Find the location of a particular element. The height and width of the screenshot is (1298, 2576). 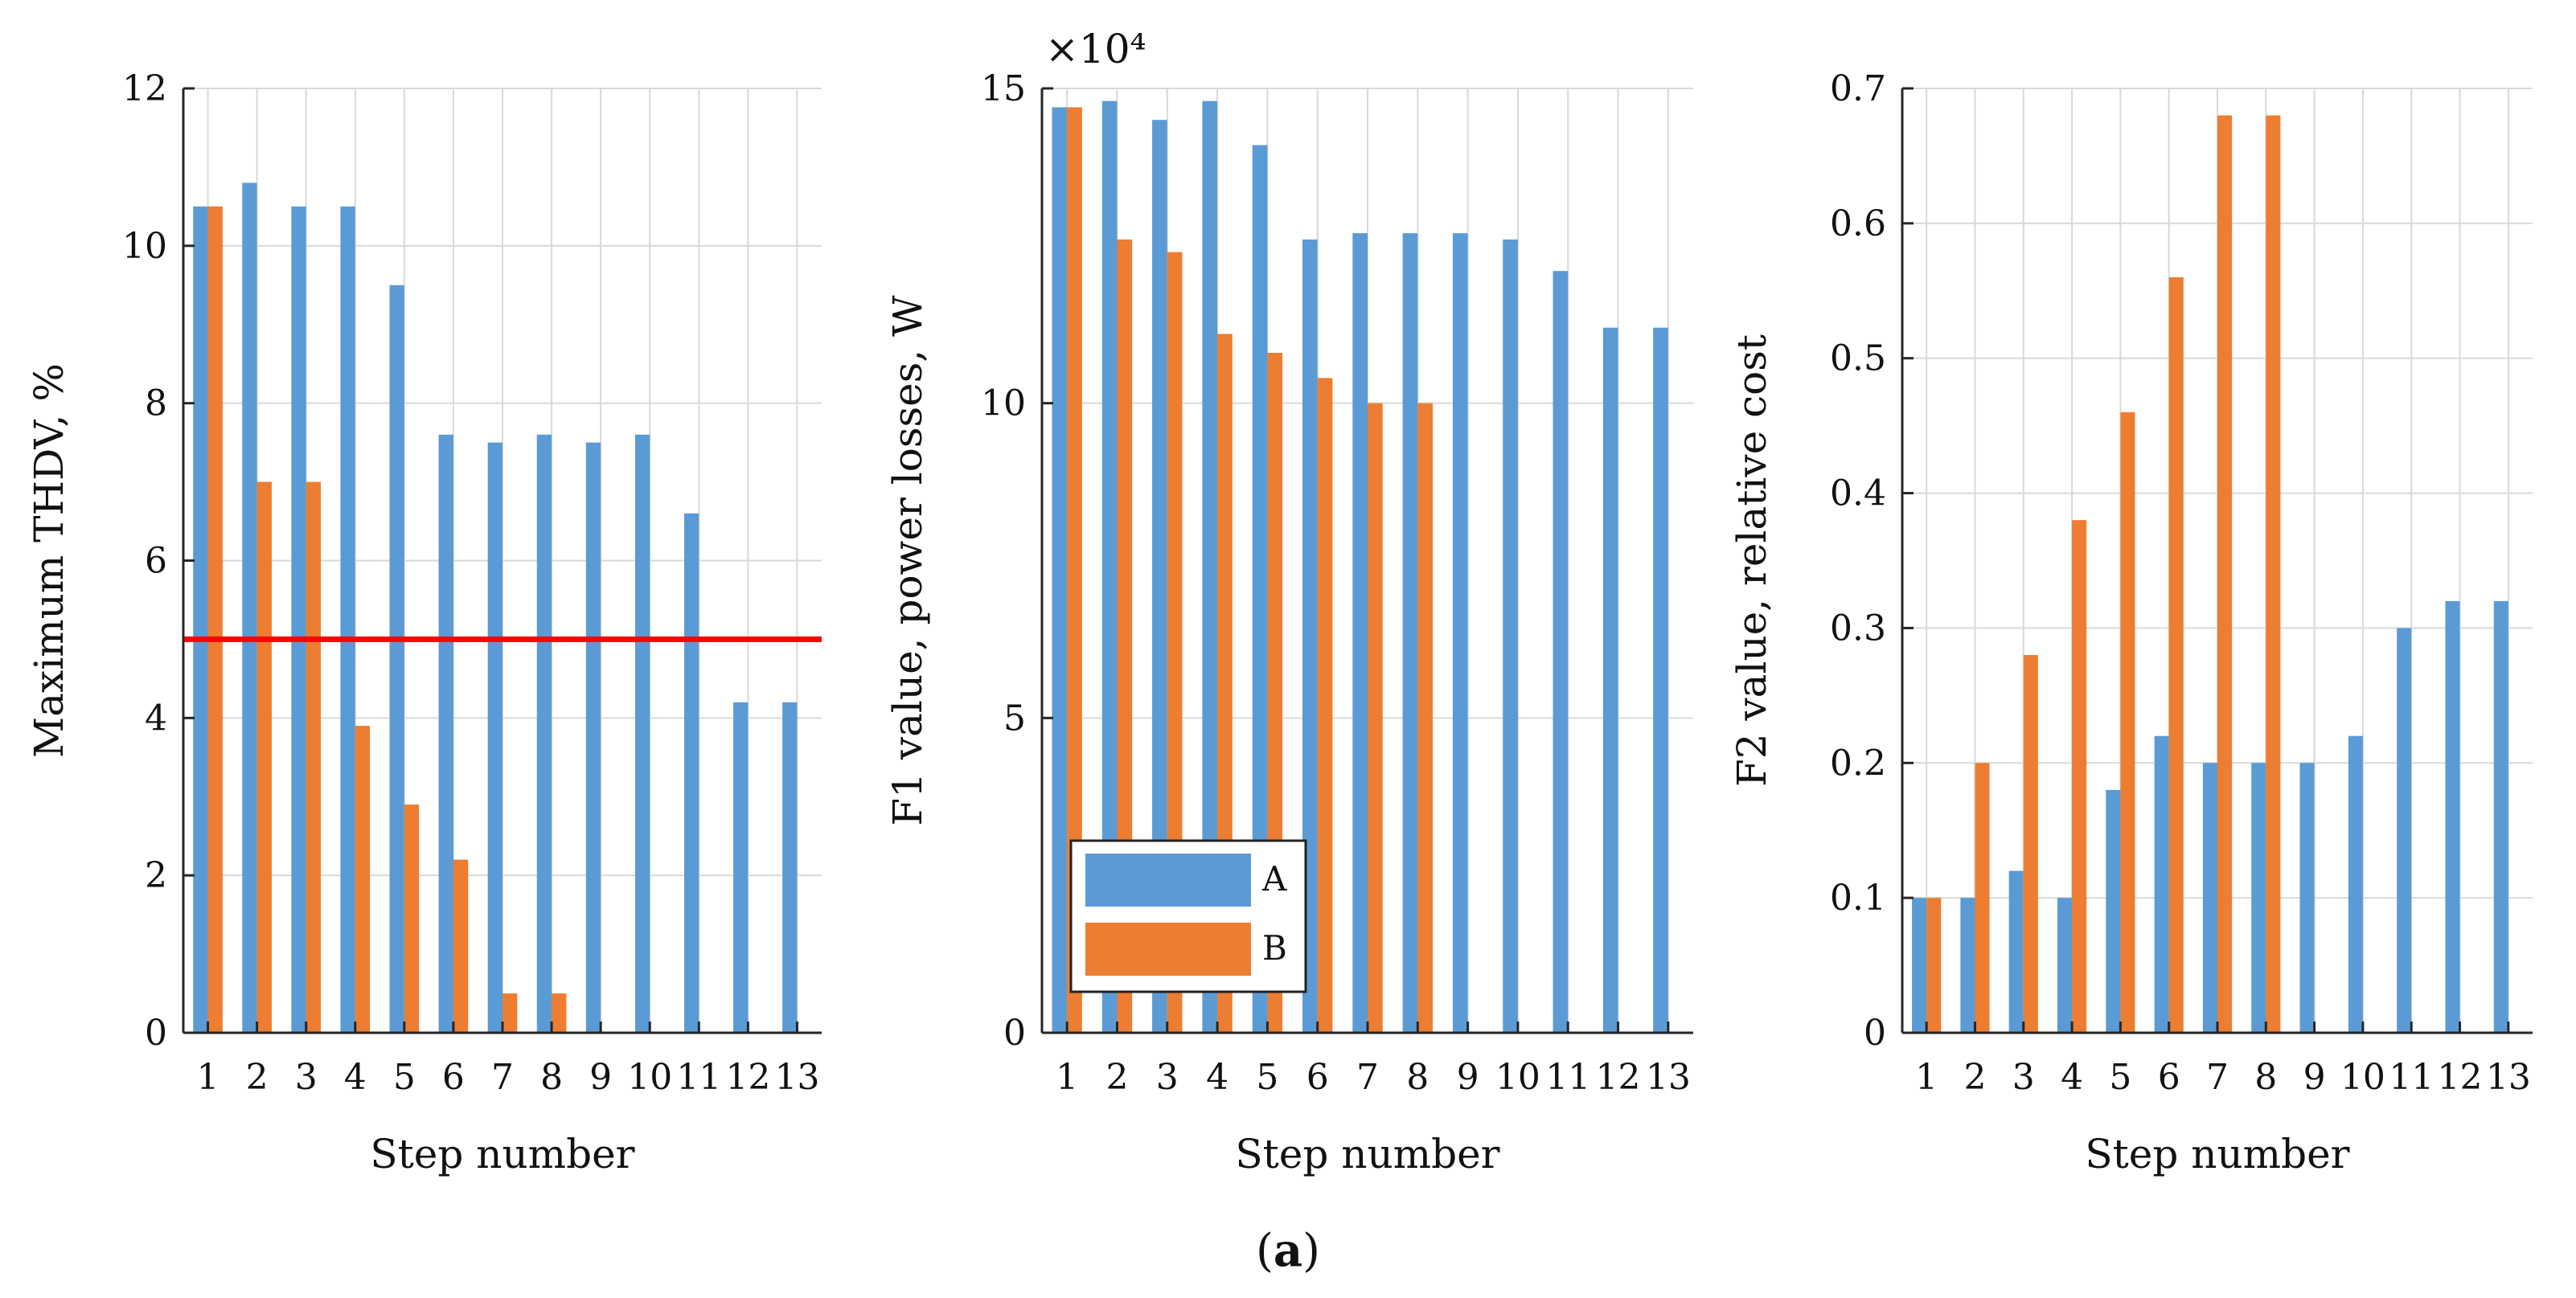

y-exponent-label: ×10⁴ is located at coordinates (1095, 49).